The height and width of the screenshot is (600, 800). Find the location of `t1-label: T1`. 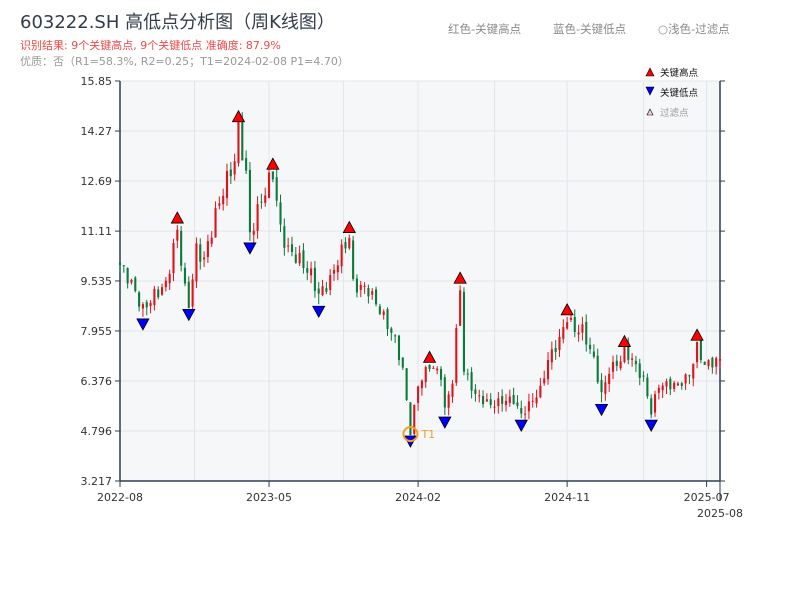

t1-label: T1 is located at coordinates (427, 434).